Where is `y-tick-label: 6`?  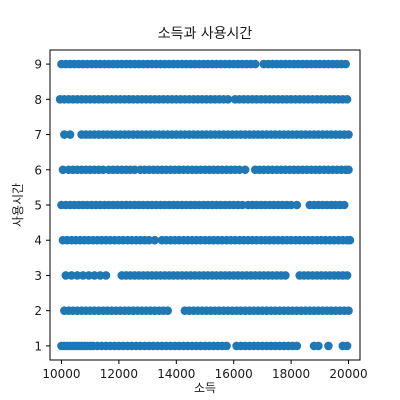 y-tick-label: 6 is located at coordinates (38, 170).